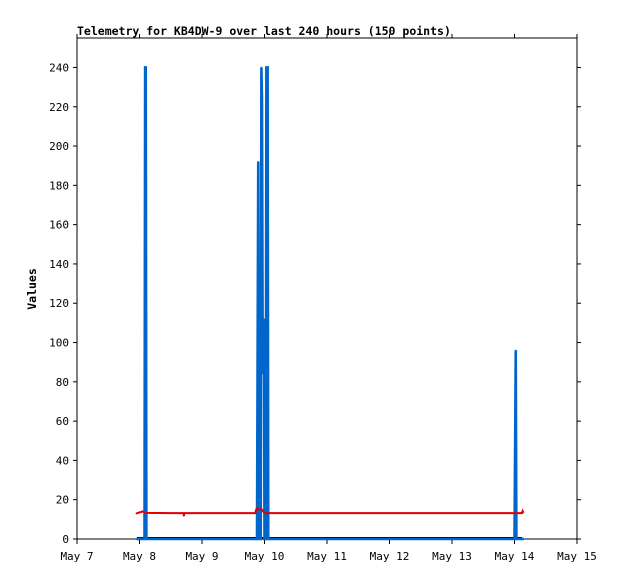  Describe the element at coordinates (65, 539) in the screenshot. I see `y-tick-label-0: 0` at that location.